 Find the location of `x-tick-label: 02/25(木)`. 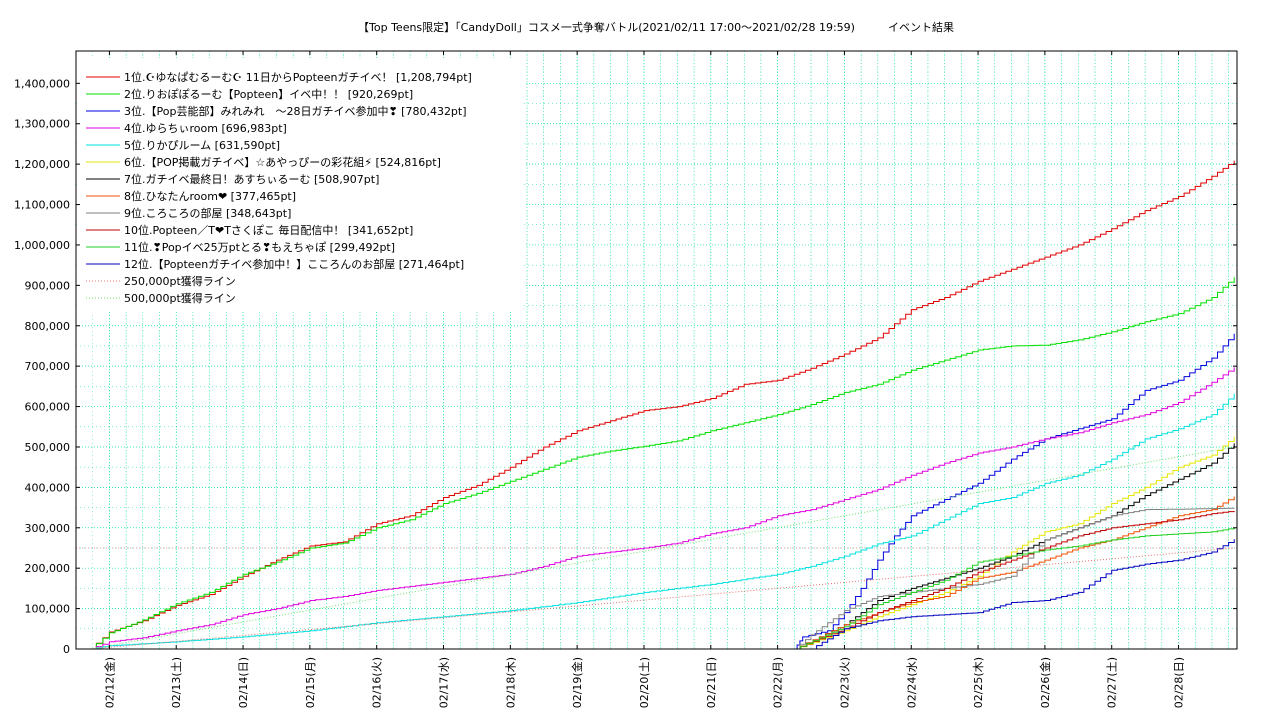

x-tick-label: 02/25(木) is located at coordinates (978, 682).